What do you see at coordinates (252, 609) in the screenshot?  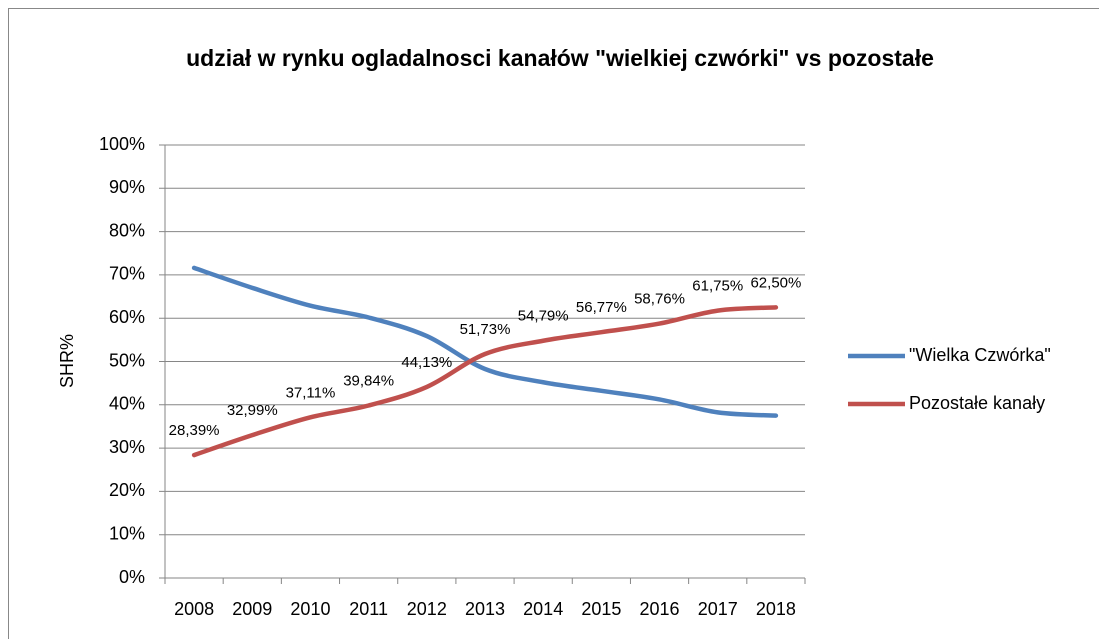 I see `x-tick-label: 2009` at bounding box center [252, 609].